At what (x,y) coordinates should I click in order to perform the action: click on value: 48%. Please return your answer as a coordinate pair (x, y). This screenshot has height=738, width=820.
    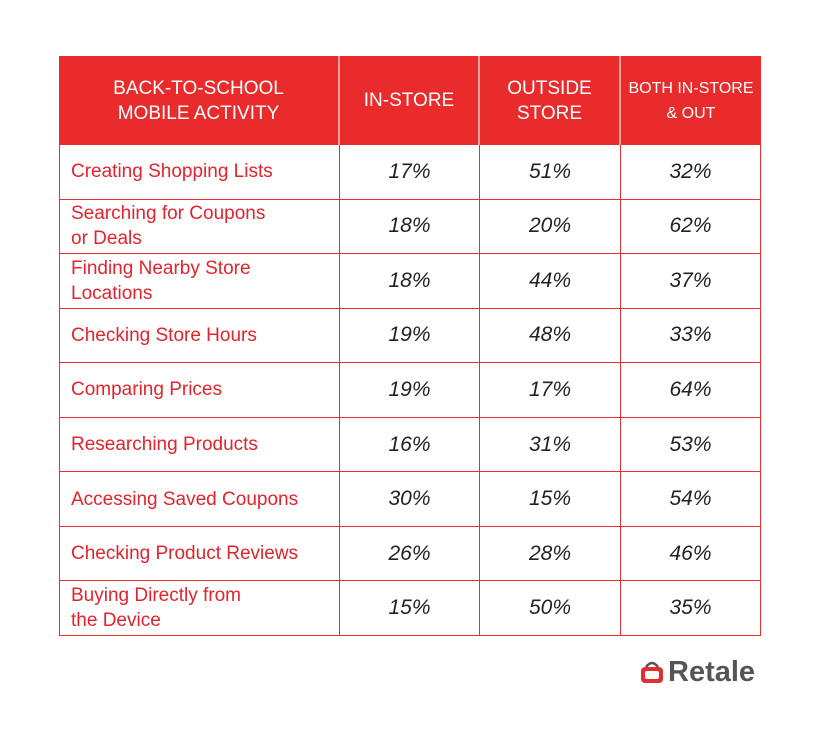
    Looking at the image, I should click on (550, 335).